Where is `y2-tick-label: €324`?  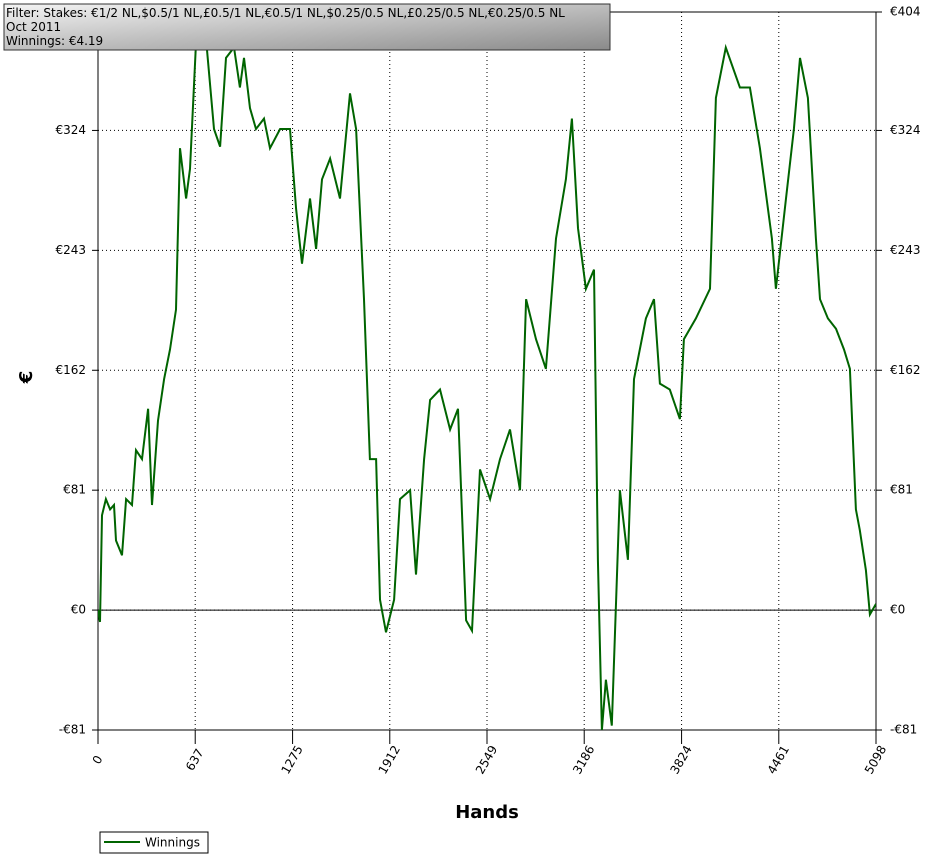 y2-tick-label: €324 is located at coordinates (905, 130).